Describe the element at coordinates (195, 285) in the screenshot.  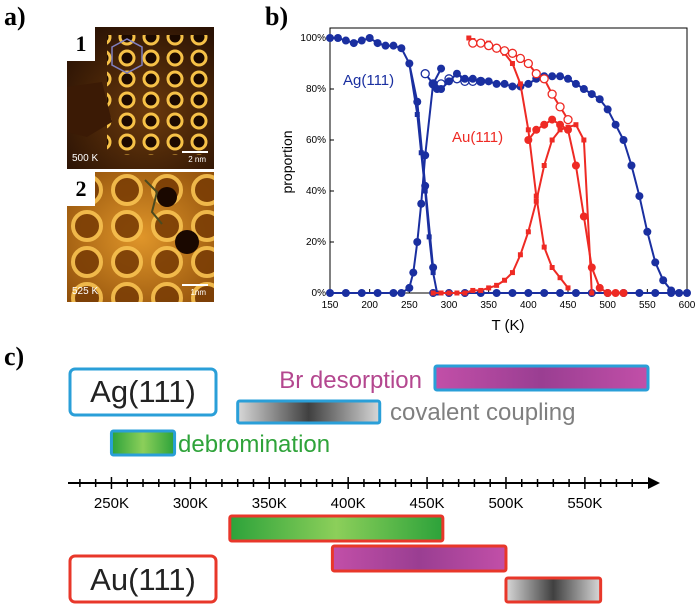
I see `stm-image-2-scale-bar` at that location.